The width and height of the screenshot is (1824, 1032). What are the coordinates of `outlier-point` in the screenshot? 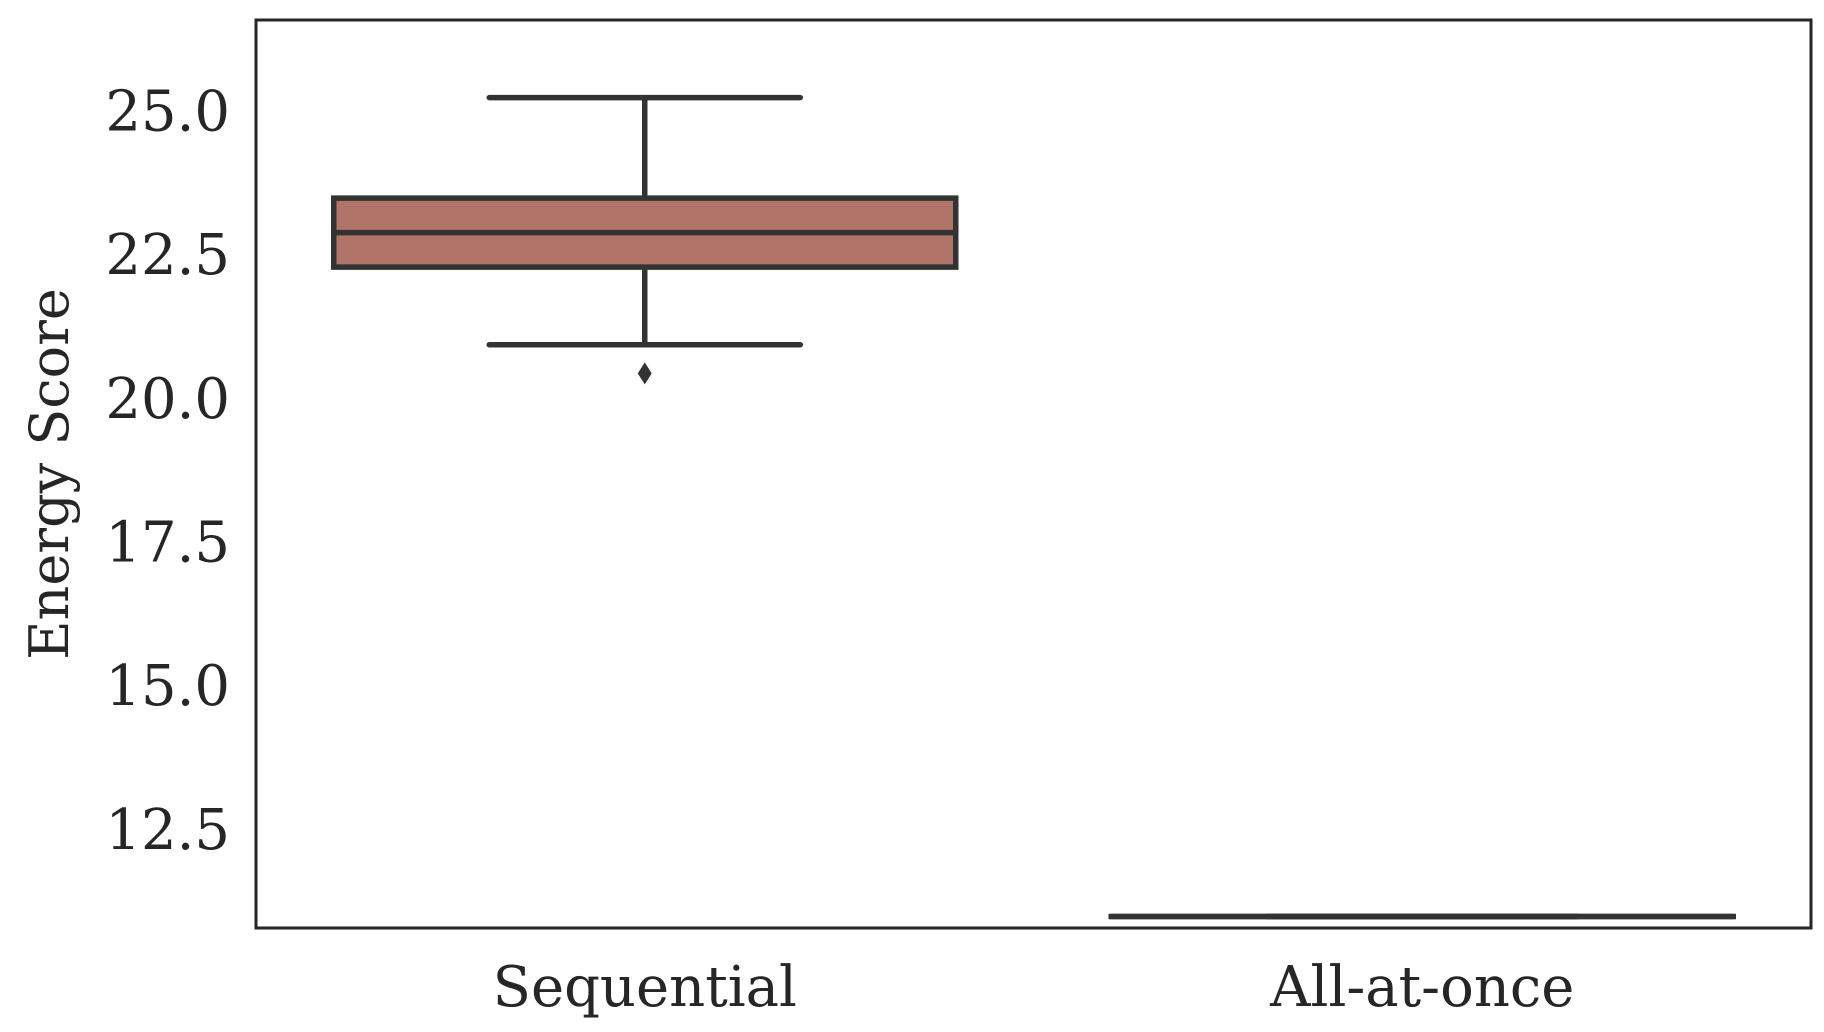 It's located at (644, 373).